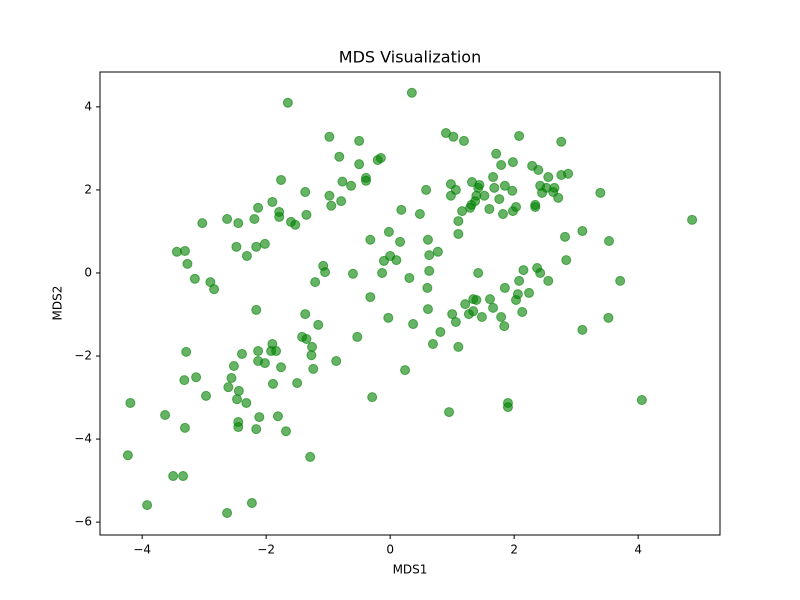  I want to click on x-tick-label: 4, so click(638, 550).